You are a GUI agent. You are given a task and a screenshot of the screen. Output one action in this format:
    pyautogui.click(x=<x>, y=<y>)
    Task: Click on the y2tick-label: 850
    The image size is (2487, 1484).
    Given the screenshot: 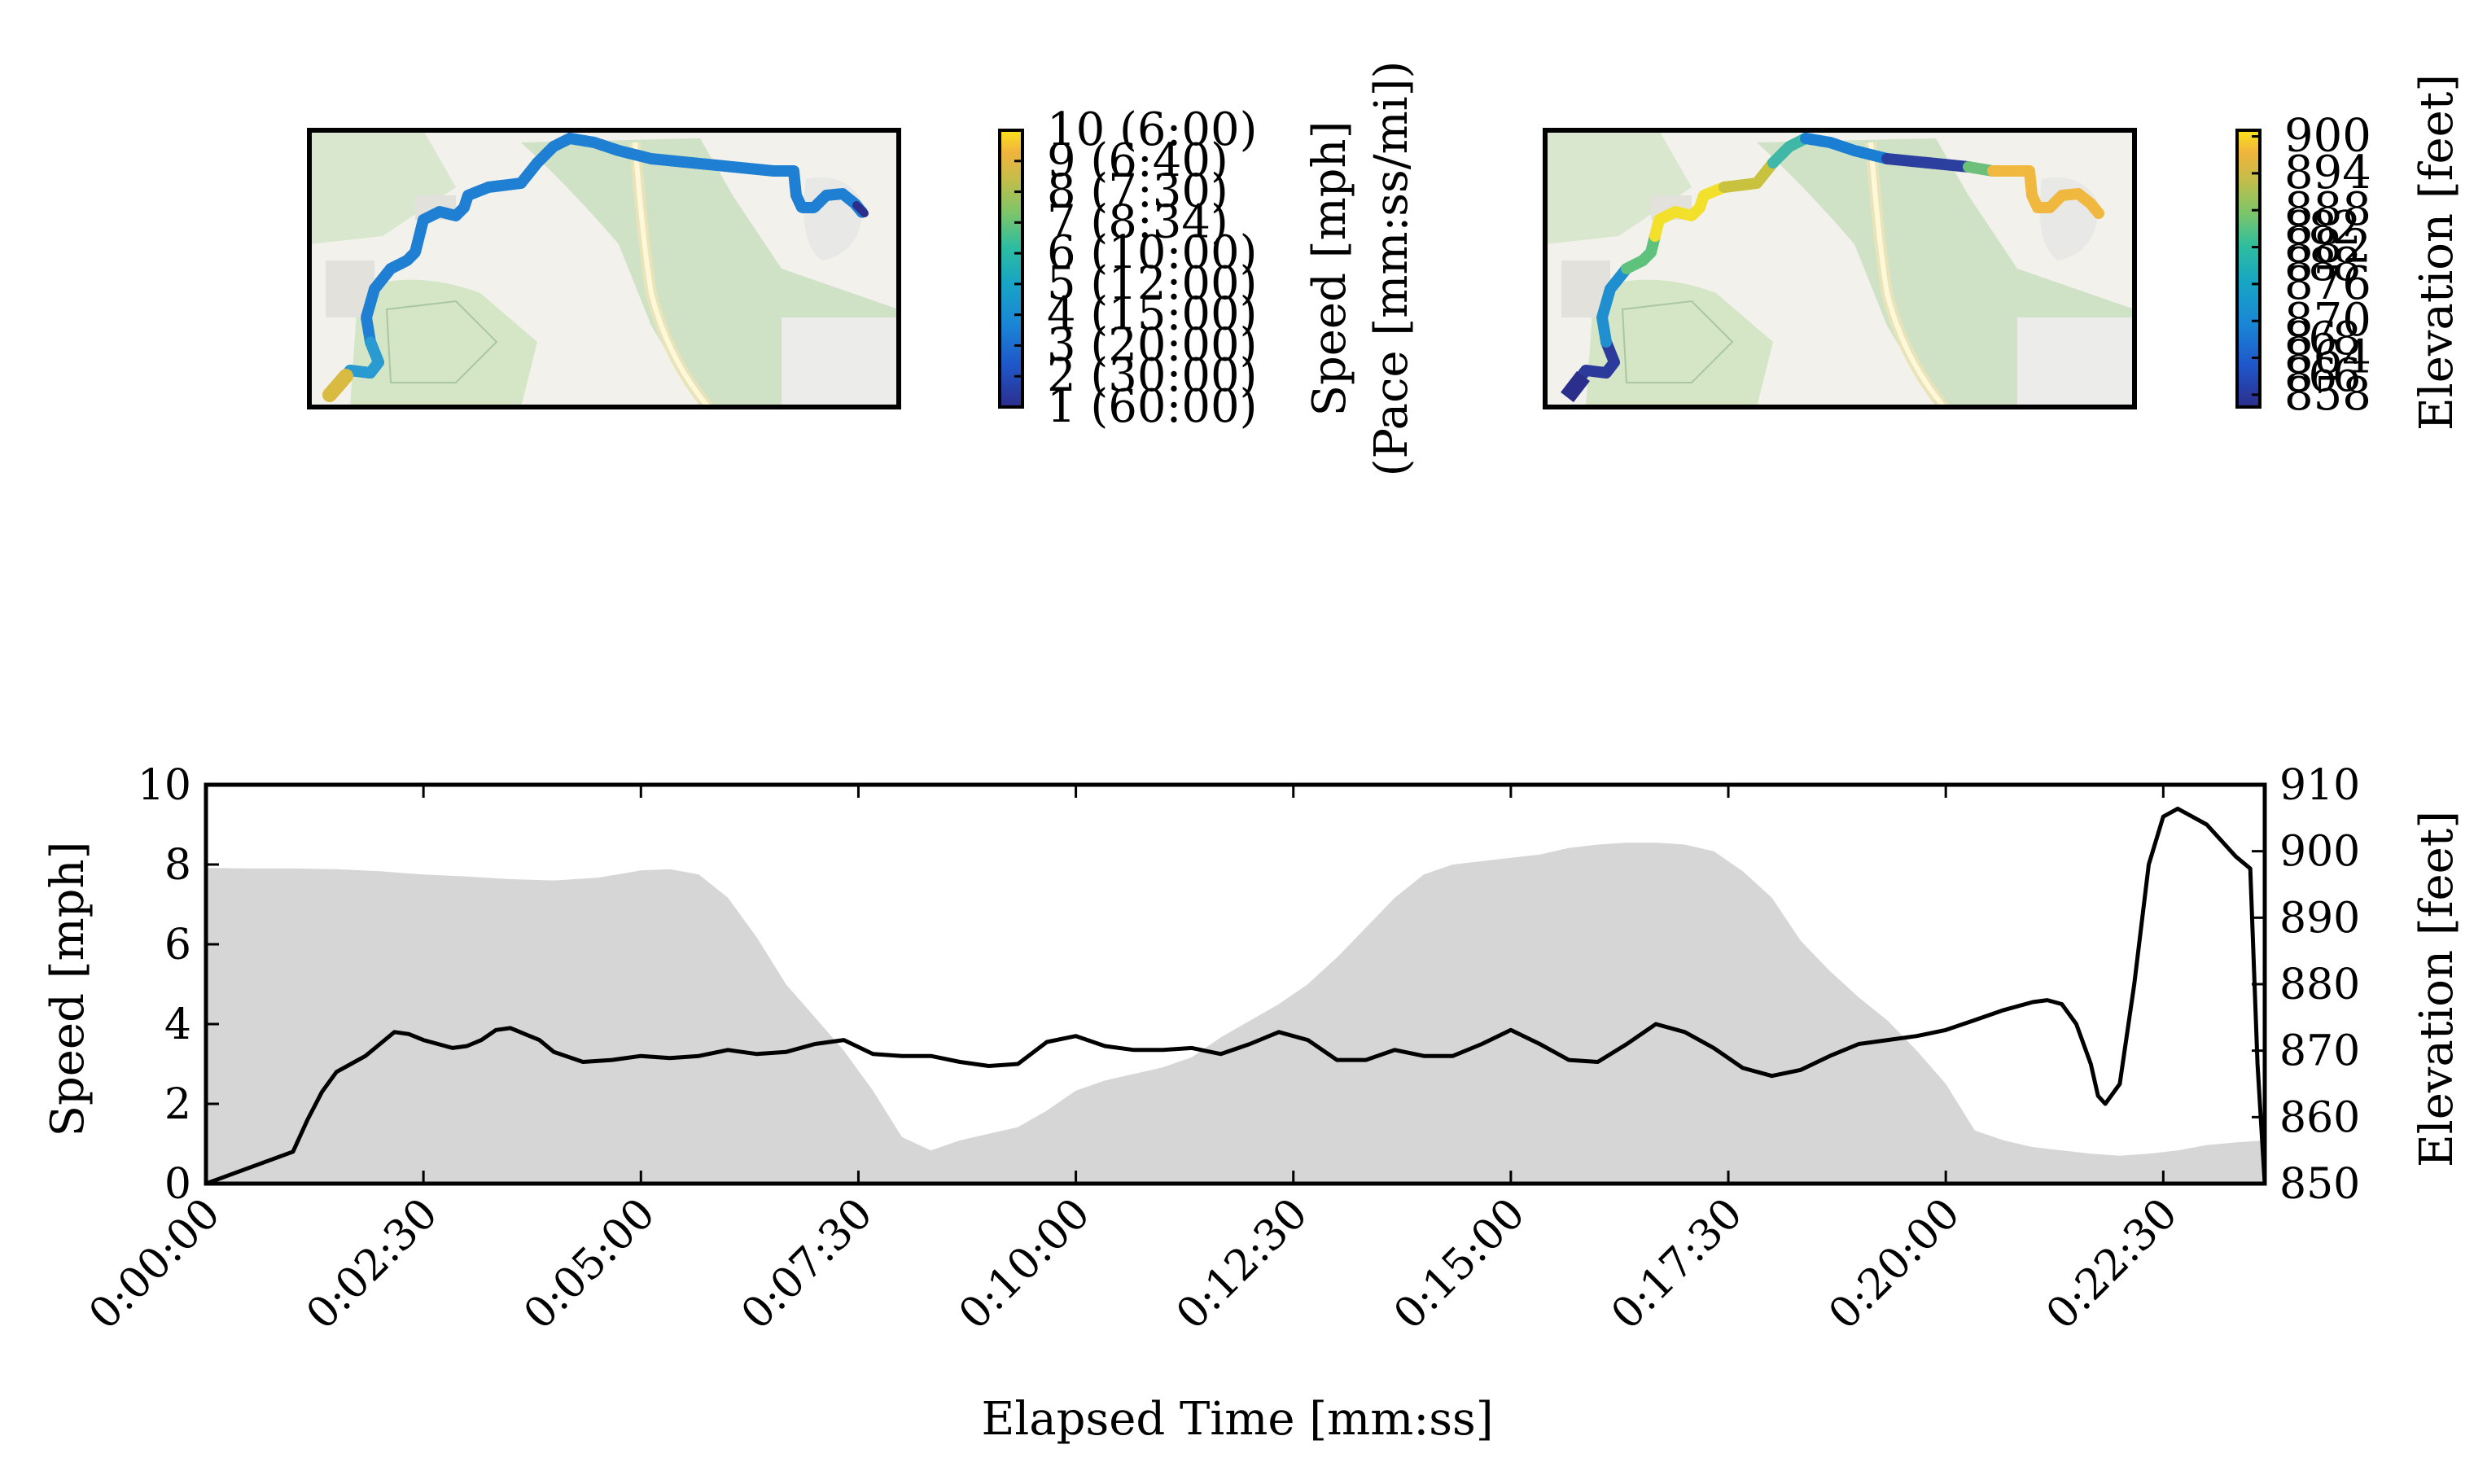 What is the action you would take?
    pyautogui.click(x=2319, y=1184)
    